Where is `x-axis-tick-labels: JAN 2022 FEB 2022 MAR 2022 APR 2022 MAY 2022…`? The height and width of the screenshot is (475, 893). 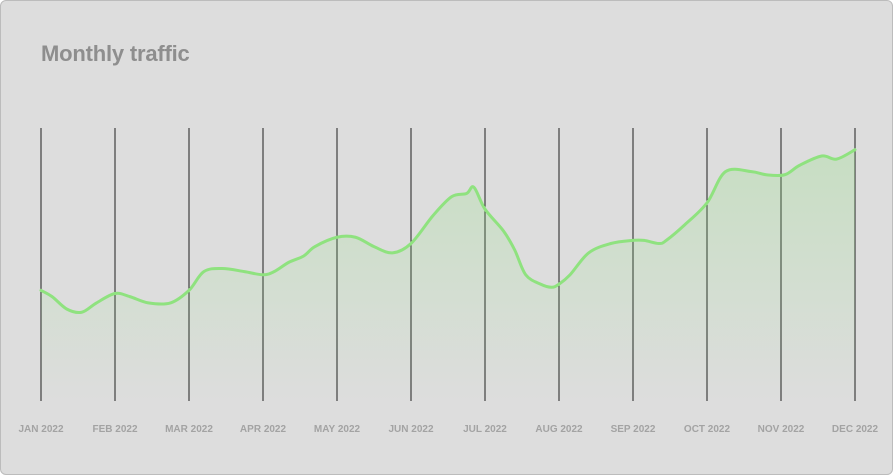 x-axis-tick-labels: JAN 2022 FEB 2022 MAR 2022 APR 2022 MAY 2022… is located at coordinates (448, 429).